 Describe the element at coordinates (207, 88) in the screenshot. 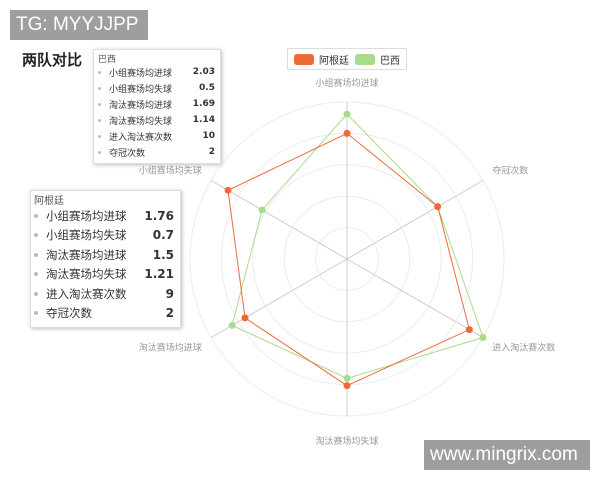

I see `tooltip-value: 0.5` at that location.